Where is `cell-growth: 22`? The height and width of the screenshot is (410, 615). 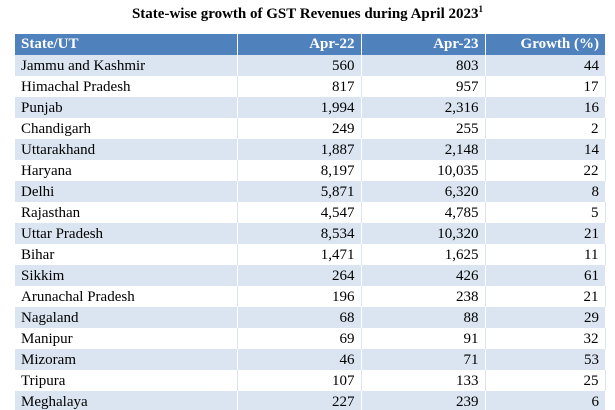
cell-growth: 22 is located at coordinates (545, 170).